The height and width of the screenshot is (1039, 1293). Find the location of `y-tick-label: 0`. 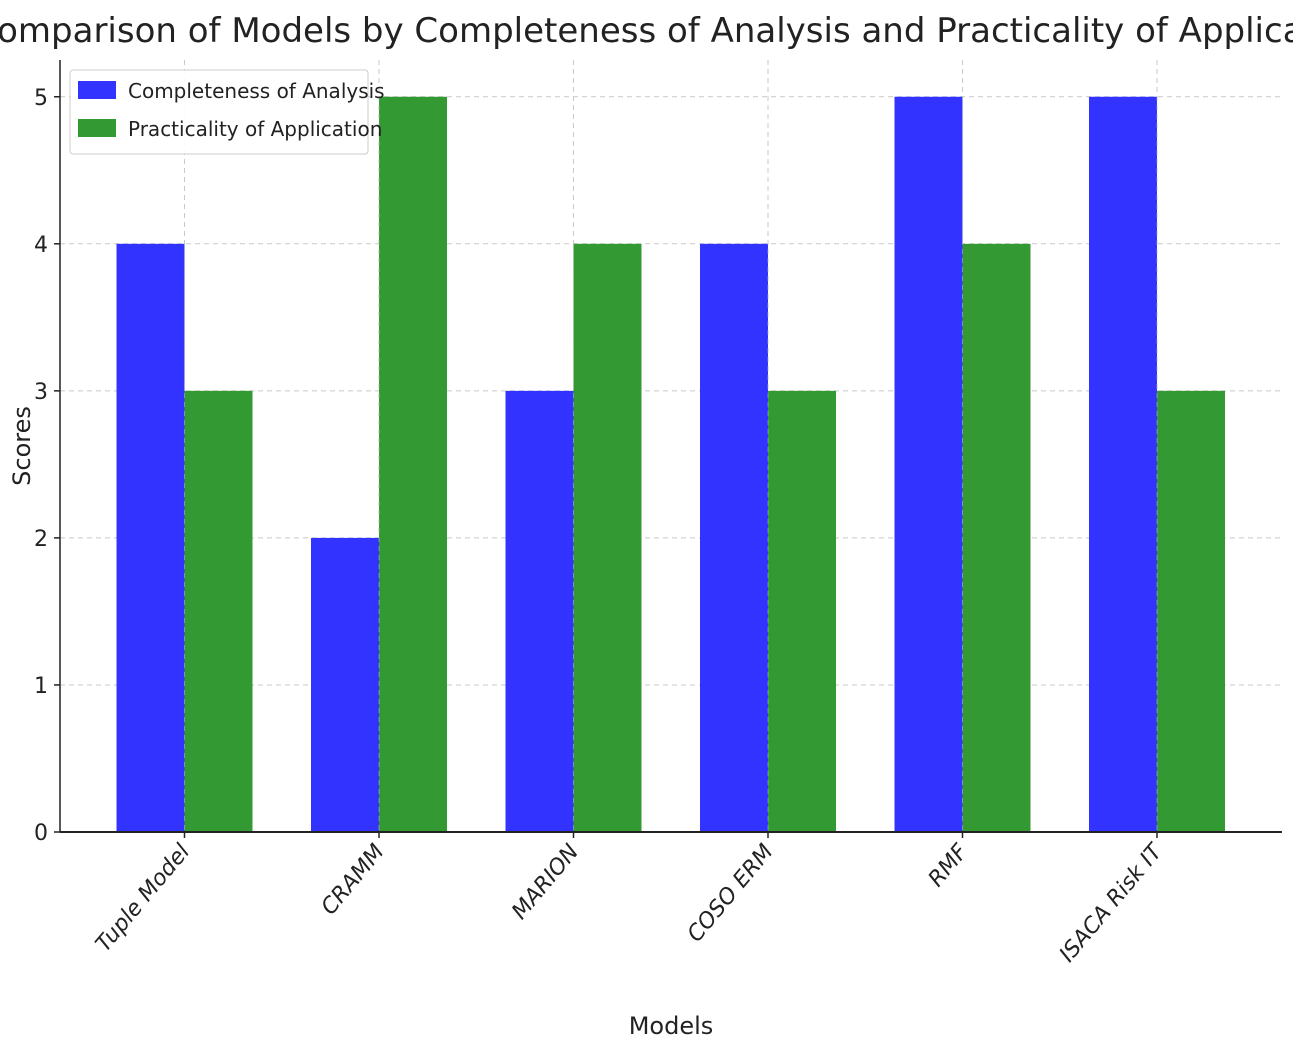

y-tick-label: 0 is located at coordinates (41, 833).